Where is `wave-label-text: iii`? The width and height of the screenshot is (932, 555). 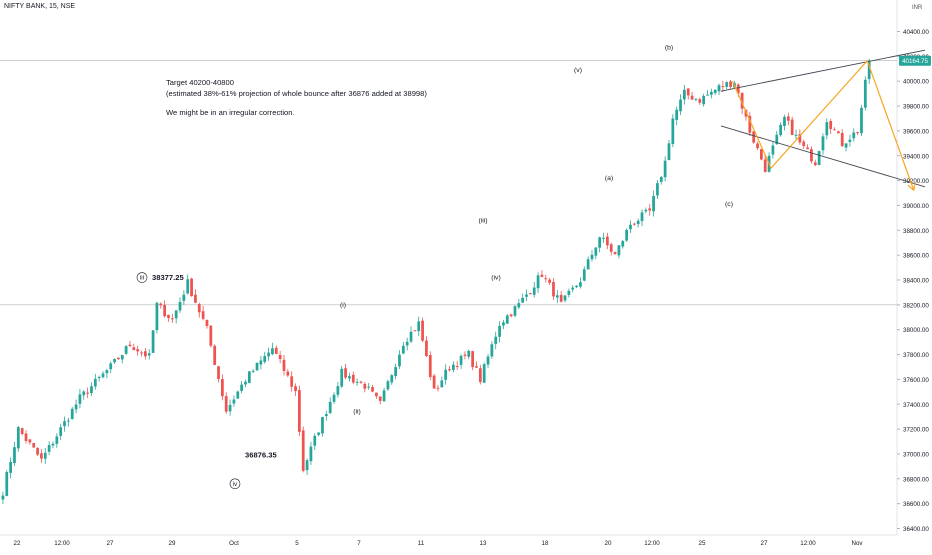
wave-label-text: iii is located at coordinates (142, 278).